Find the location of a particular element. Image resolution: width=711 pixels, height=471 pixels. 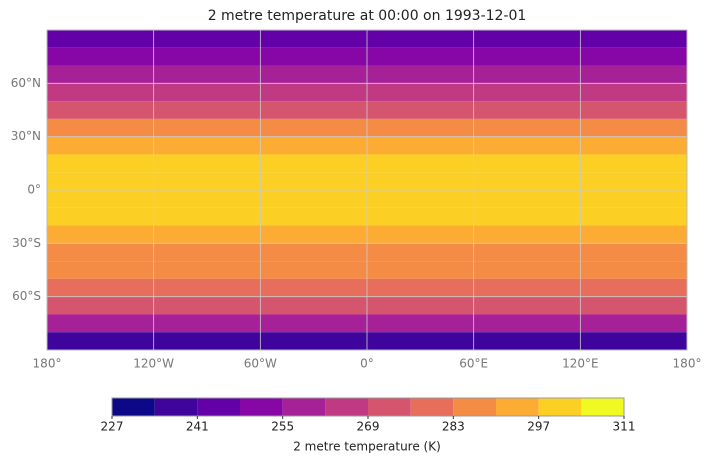

colorbar-tick-label: 255 is located at coordinates (282, 427).